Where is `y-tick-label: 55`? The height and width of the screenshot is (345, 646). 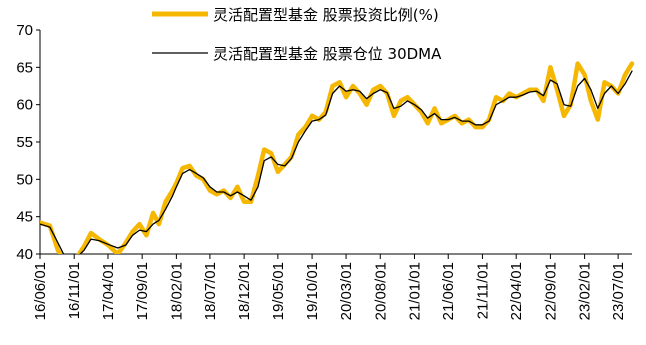
y-tick-label: 55 is located at coordinates (24, 142).